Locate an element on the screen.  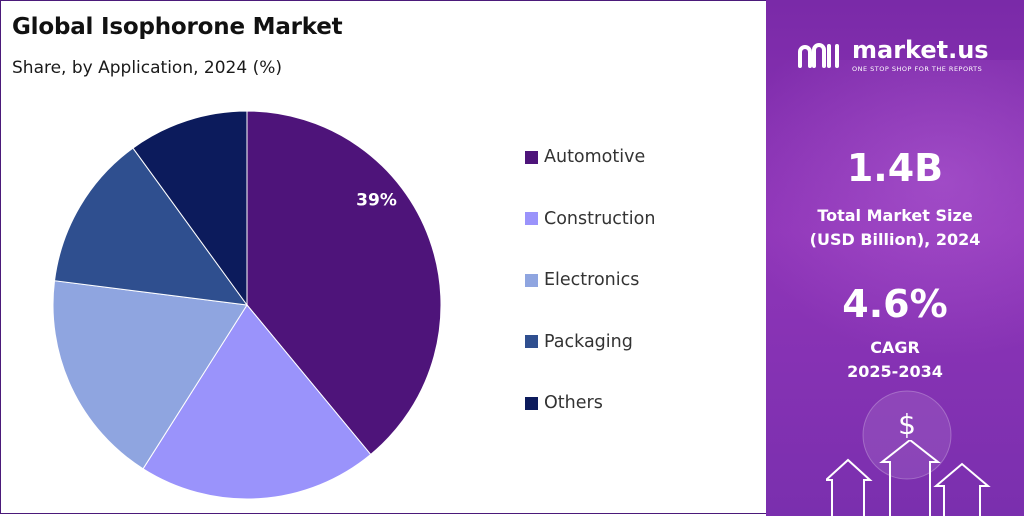
legend-item-packaging: Packaging is located at coordinates (590, 342).